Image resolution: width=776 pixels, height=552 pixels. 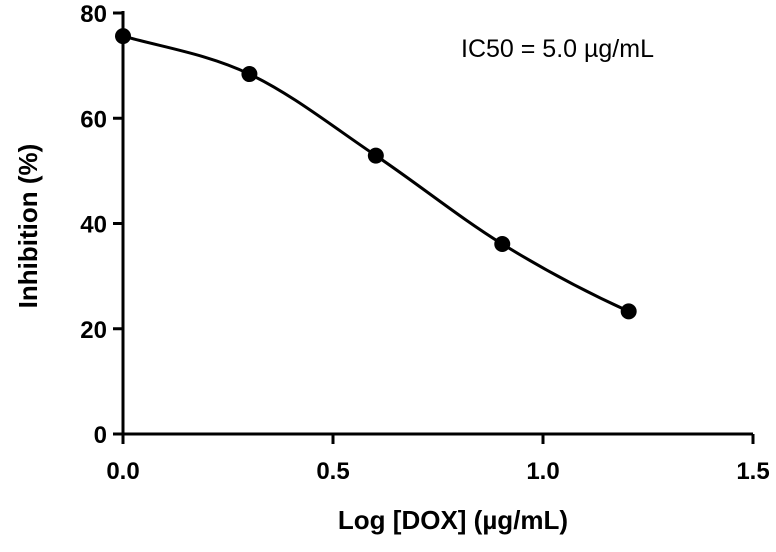 What do you see at coordinates (332, 471) in the screenshot?
I see `x-tick-label: 0.5` at bounding box center [332, 471].